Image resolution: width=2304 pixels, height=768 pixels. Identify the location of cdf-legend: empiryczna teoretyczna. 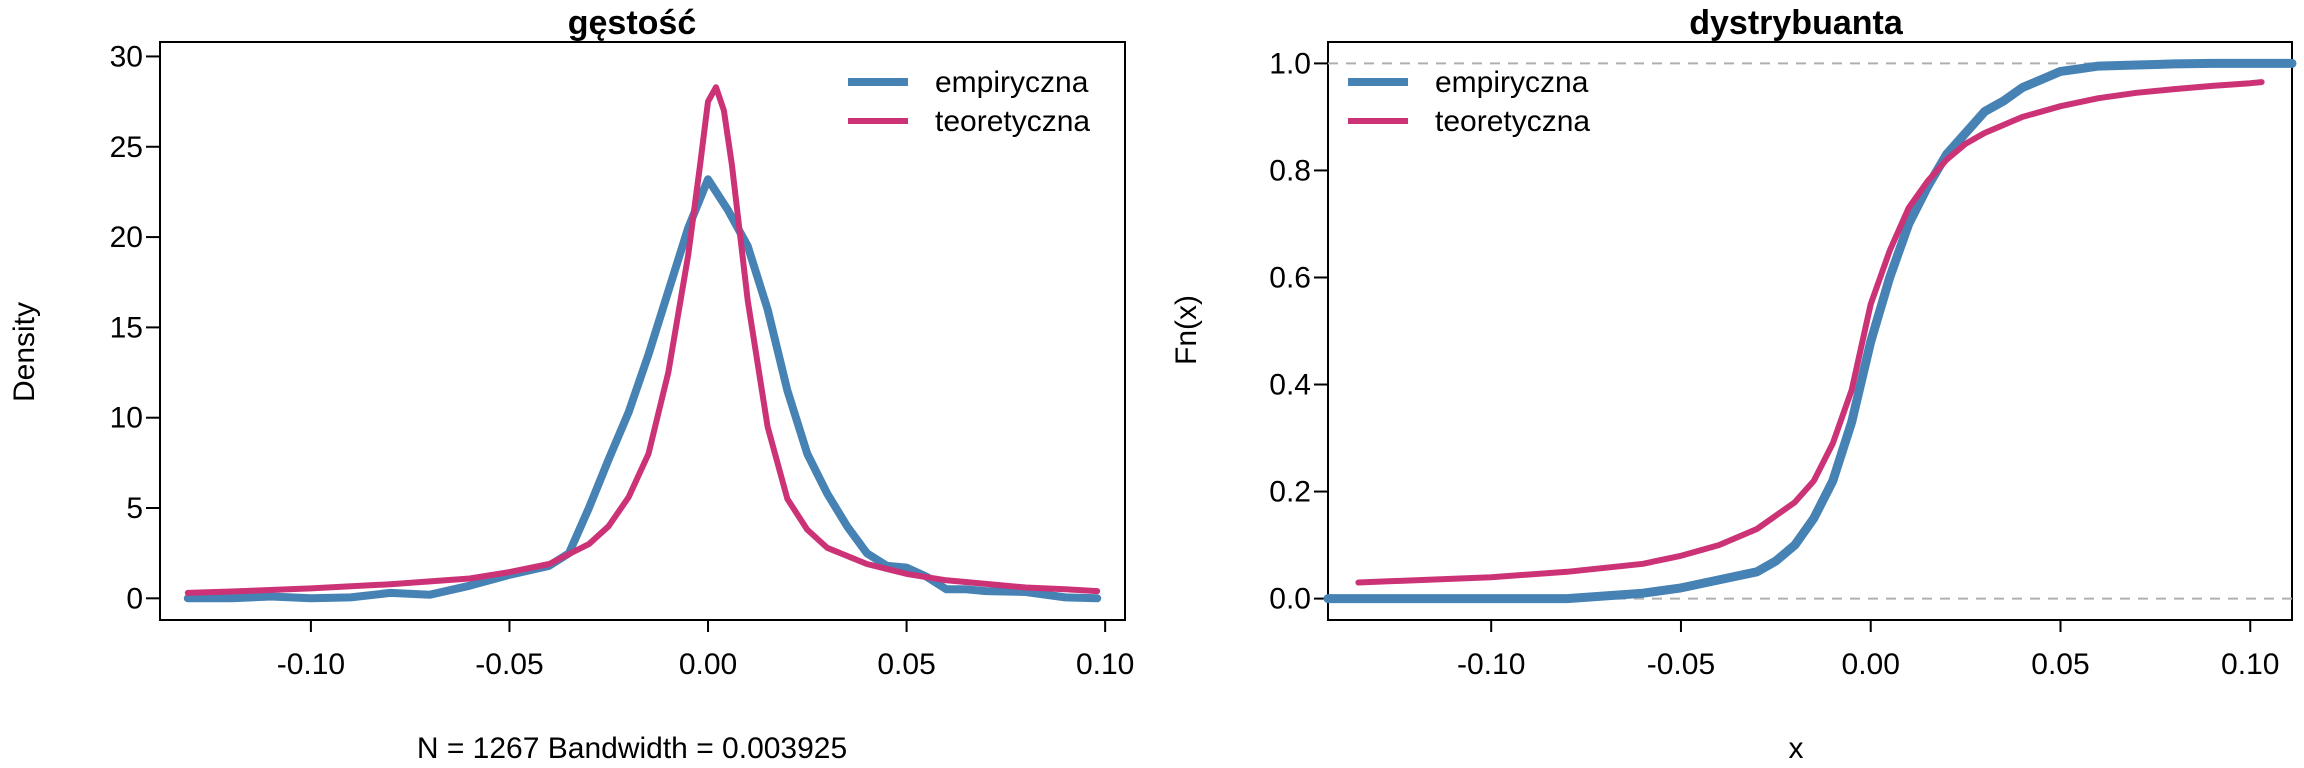
(1469, 102).